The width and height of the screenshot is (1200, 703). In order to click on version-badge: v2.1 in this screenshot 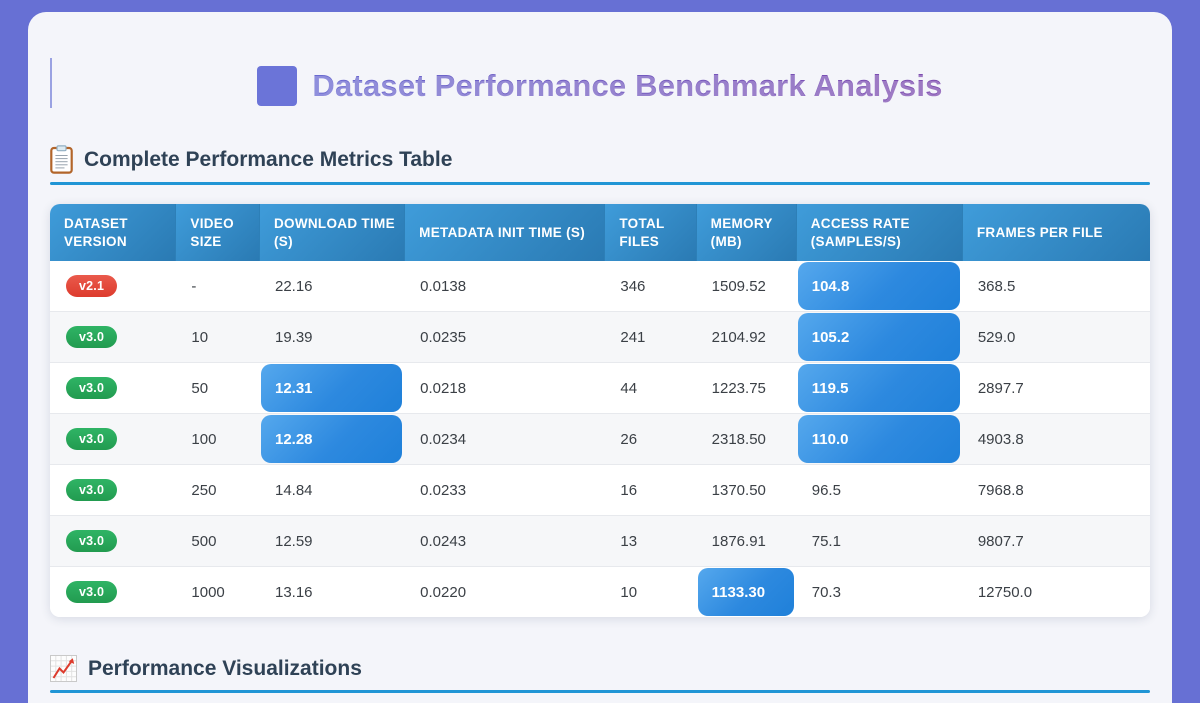, I will do `click(92, 286)`.